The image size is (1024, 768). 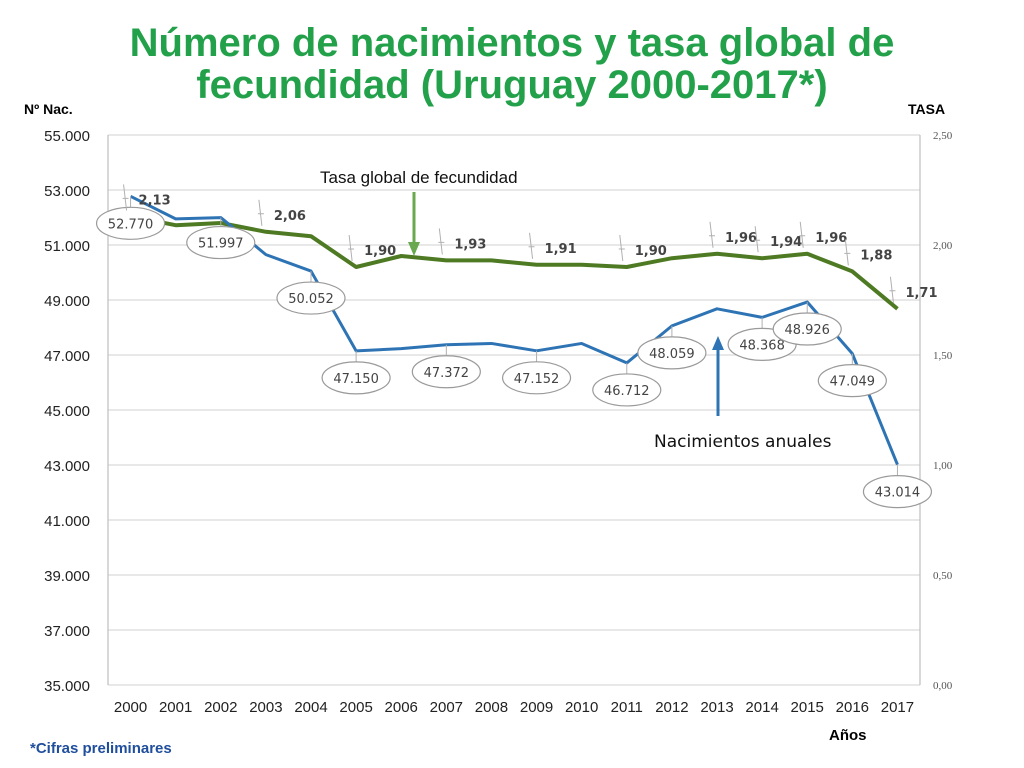 I want to click on tfr-data-label: 2,06, so click(x=290, y=216).